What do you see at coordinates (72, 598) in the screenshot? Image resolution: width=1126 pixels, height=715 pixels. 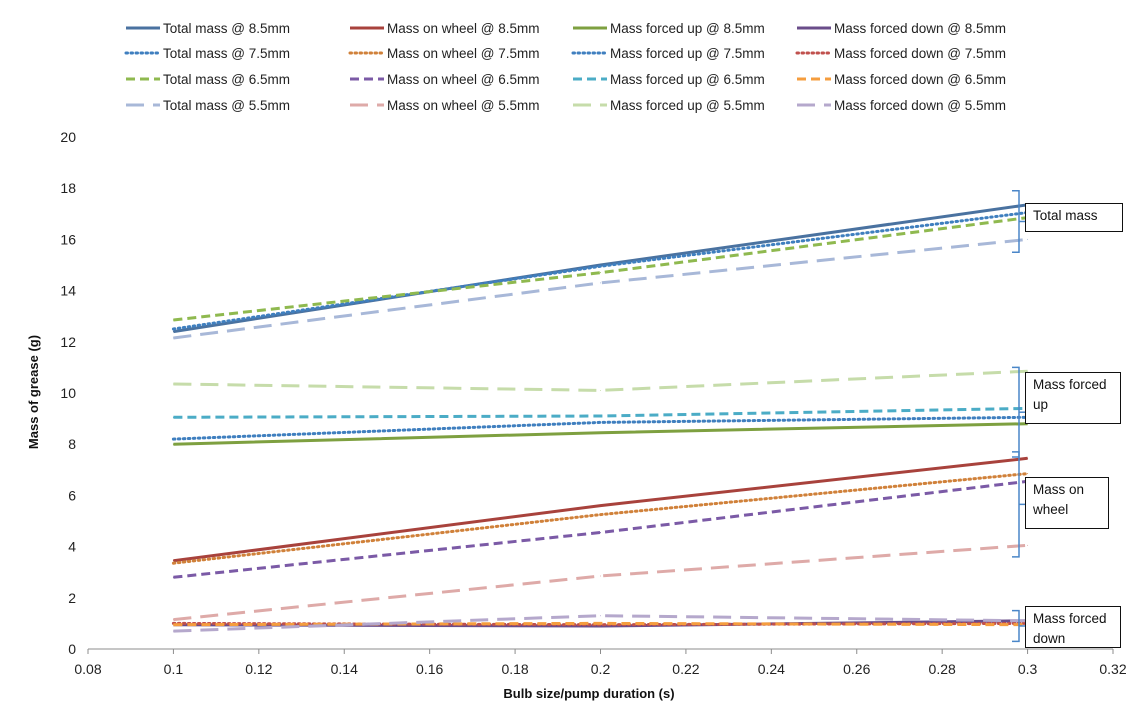 I see `y-tick-label: 2` at bounding box center [72, 598].